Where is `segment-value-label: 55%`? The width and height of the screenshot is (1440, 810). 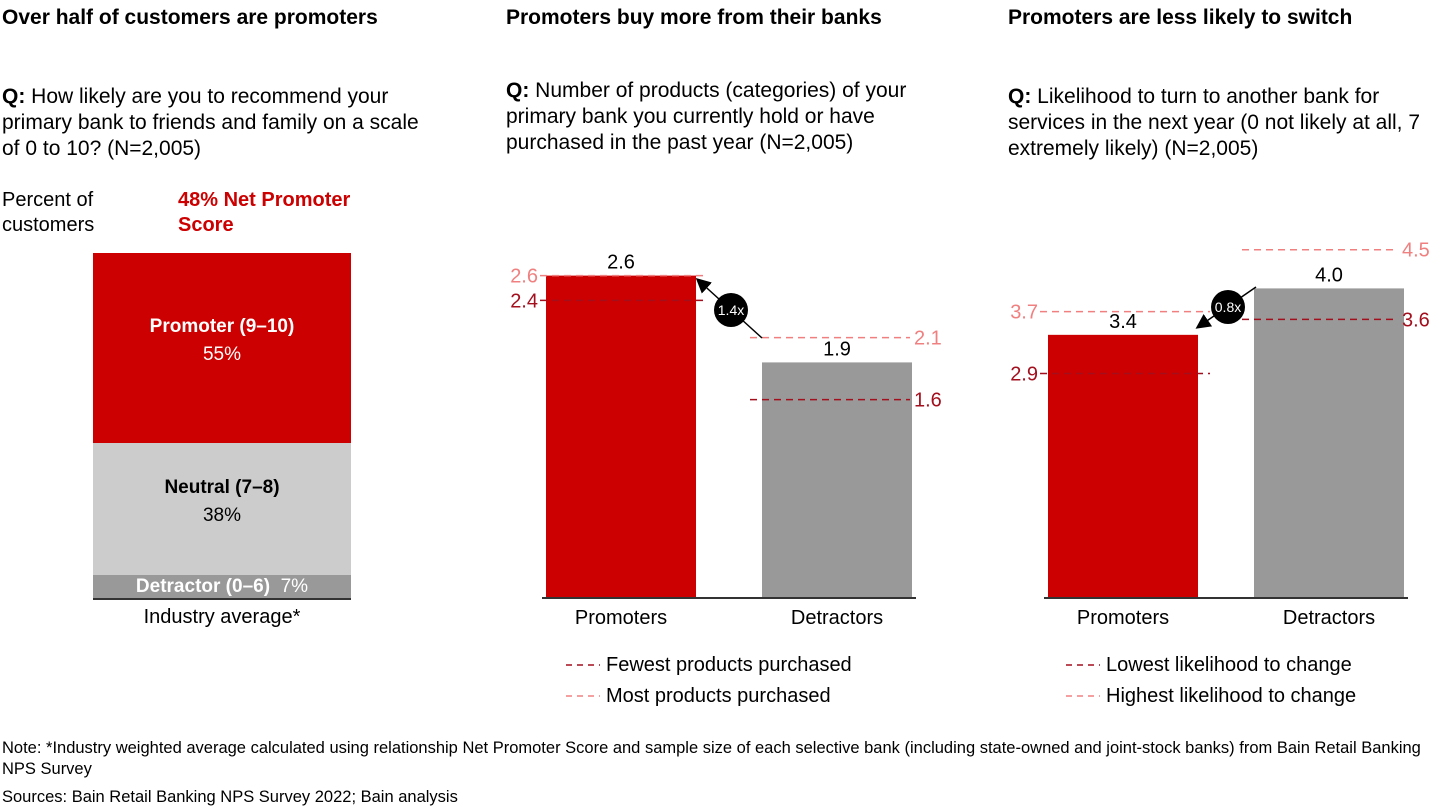
segment-value-label: 55% is located at coordinates (222, 355).